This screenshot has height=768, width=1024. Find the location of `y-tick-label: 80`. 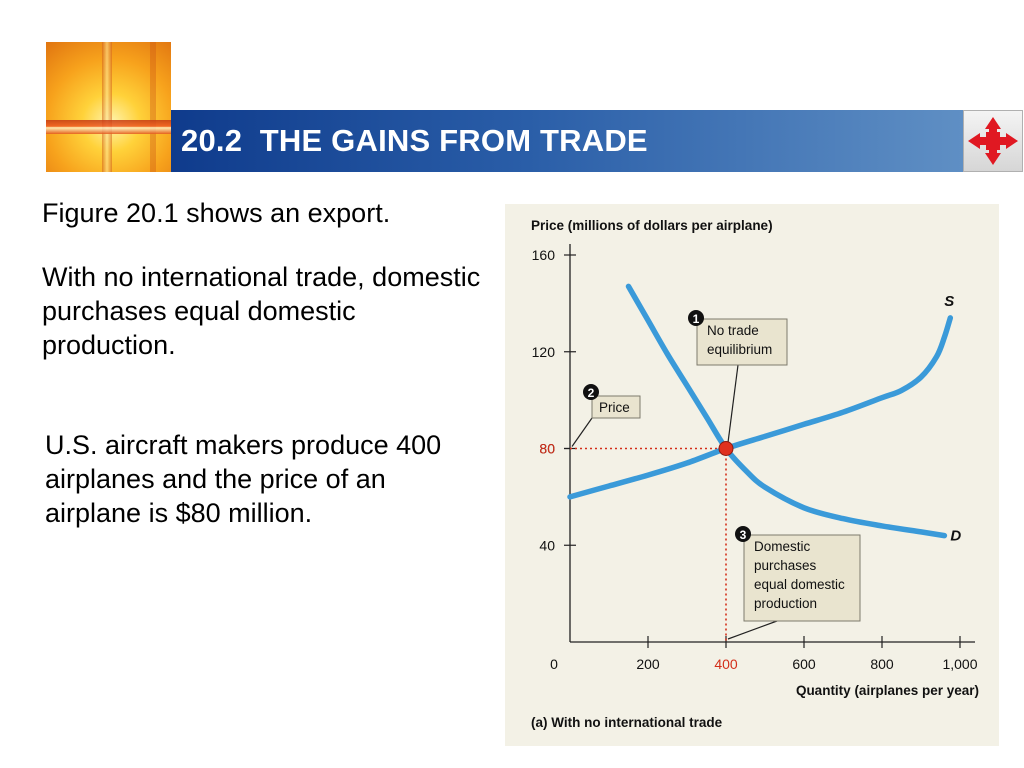

y-tick-label: 80 is located at coordinates (547, 449).